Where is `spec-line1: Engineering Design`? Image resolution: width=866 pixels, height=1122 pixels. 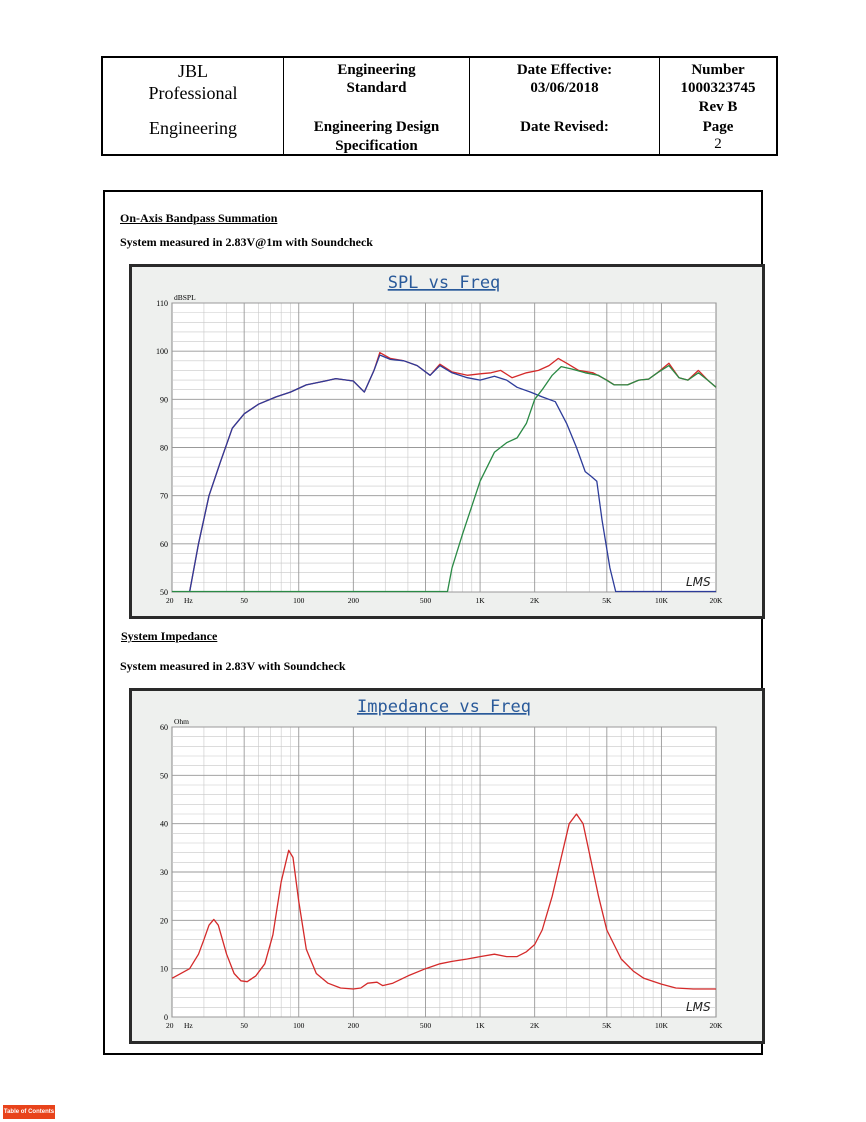
spec-line1: Engineering Design is located at coordinates (376, 127).